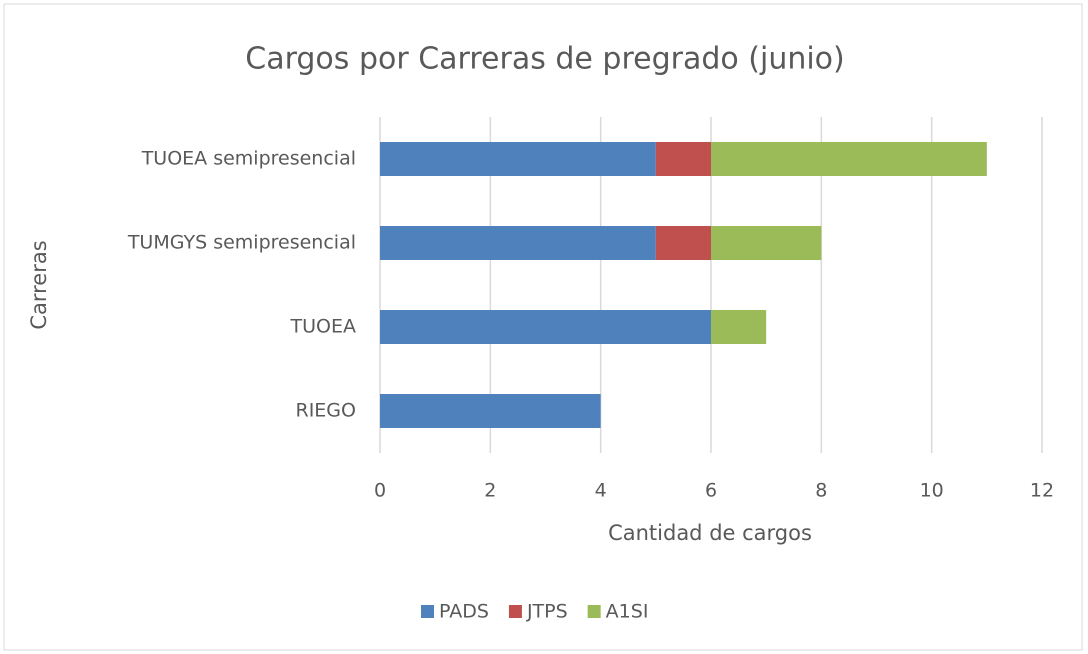 This screenshot has width=1088, height=654. What do you see at coordinates (380, 491) in the screenshot?
I see `x-tick-label: 0` at bounding box center [380, 491].